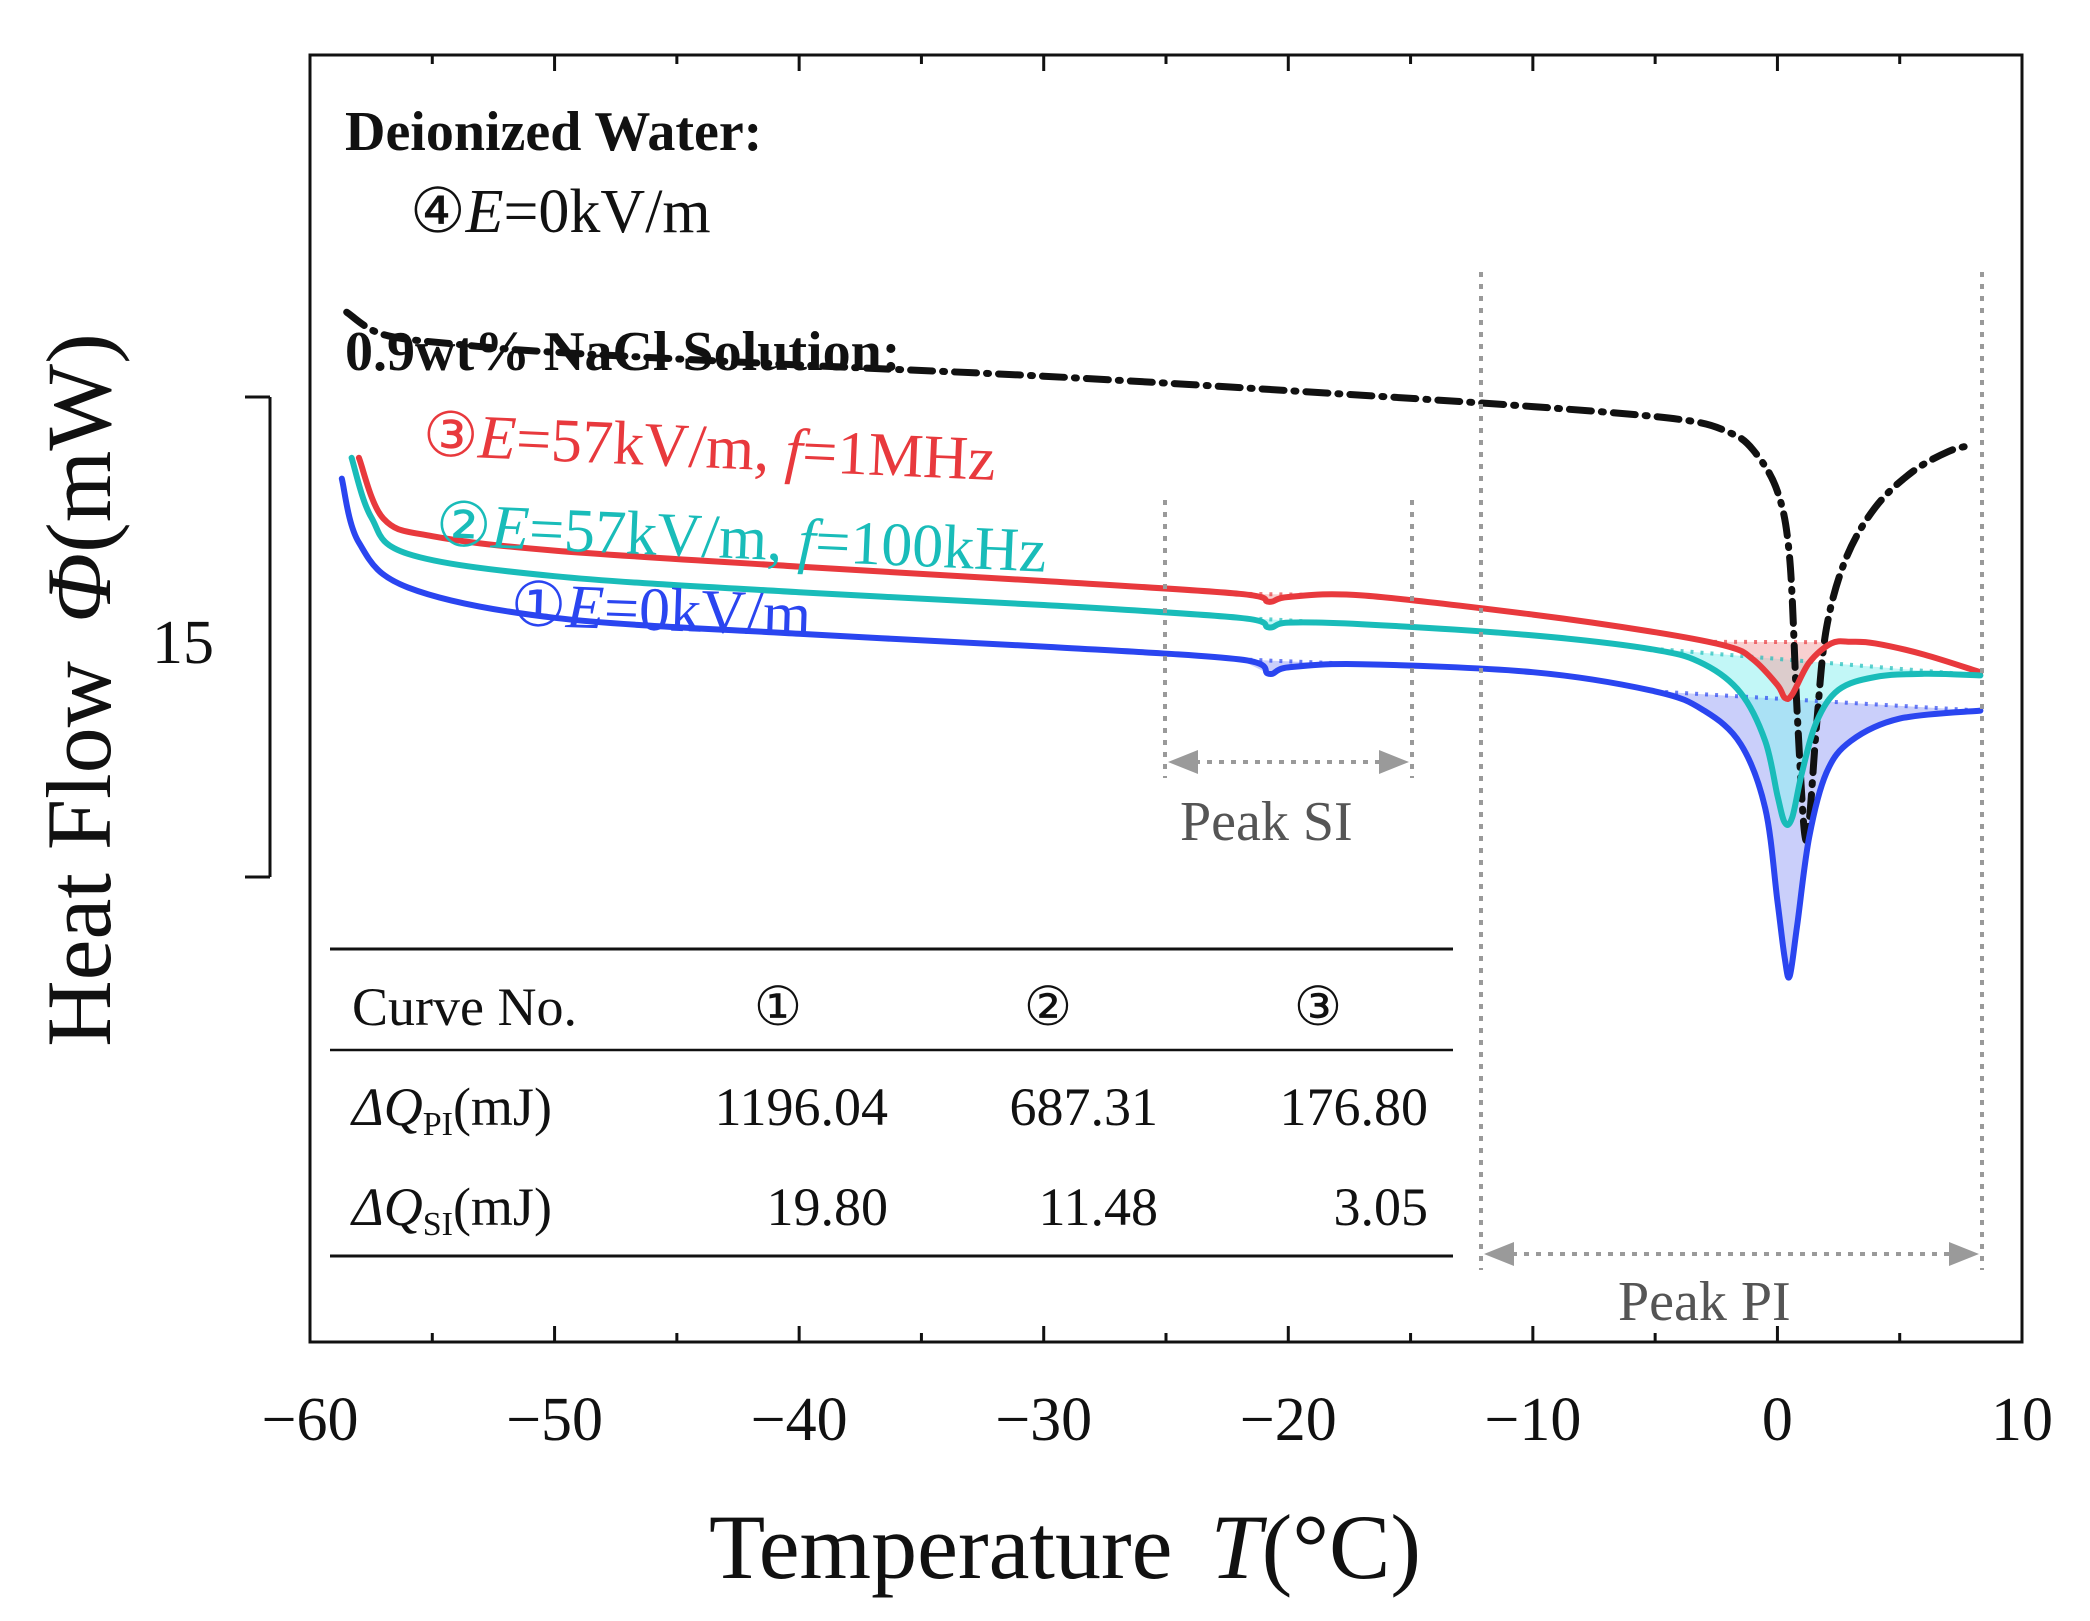  I want to click on x-axis-title-text: Temperature, so click(941, 1547).